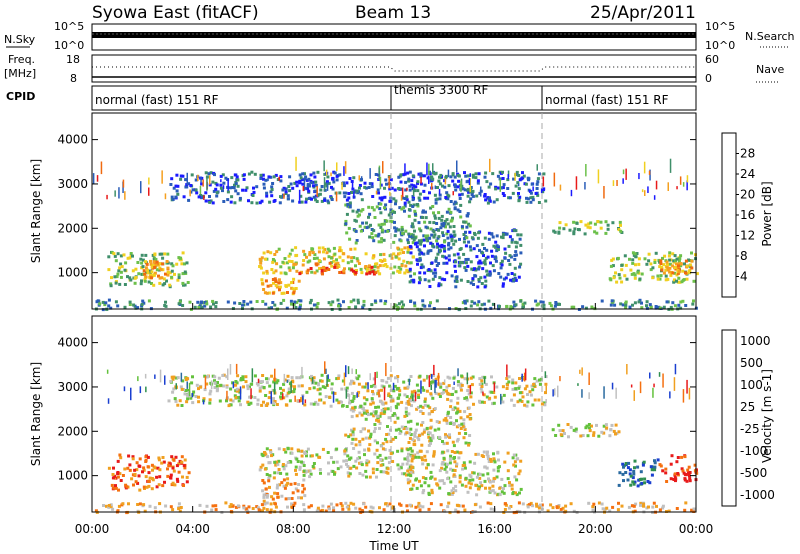  I want to click on freq-axis-bottom: 8, so click(73, 78).